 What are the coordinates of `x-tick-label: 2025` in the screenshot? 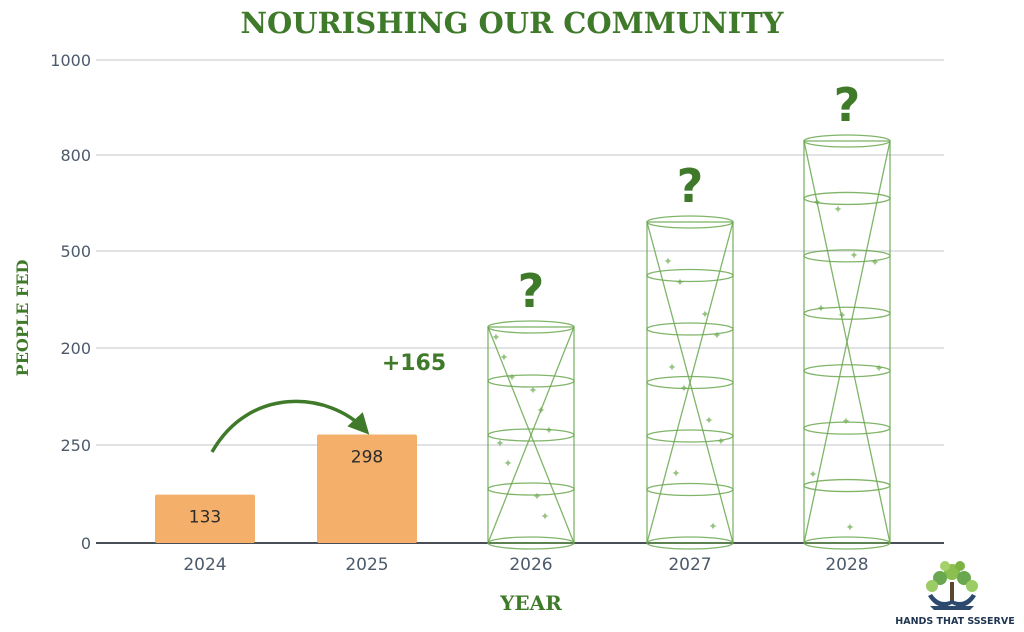 It's located at (366, 565).